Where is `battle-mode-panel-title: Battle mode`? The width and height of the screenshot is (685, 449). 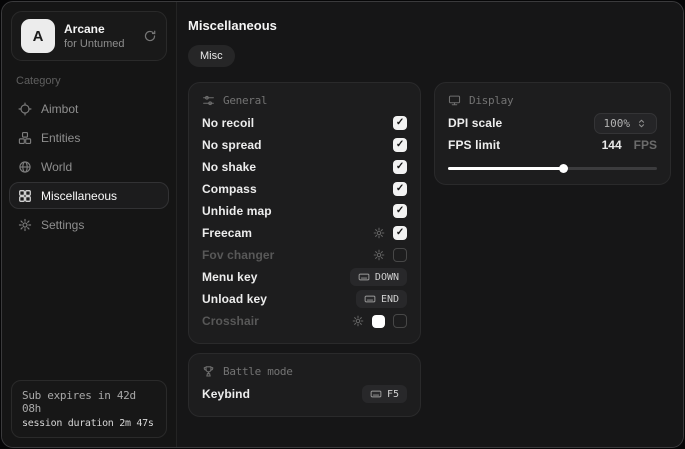 battle-mode-panel-title: Battle mode is located at coordinates (258, 371).